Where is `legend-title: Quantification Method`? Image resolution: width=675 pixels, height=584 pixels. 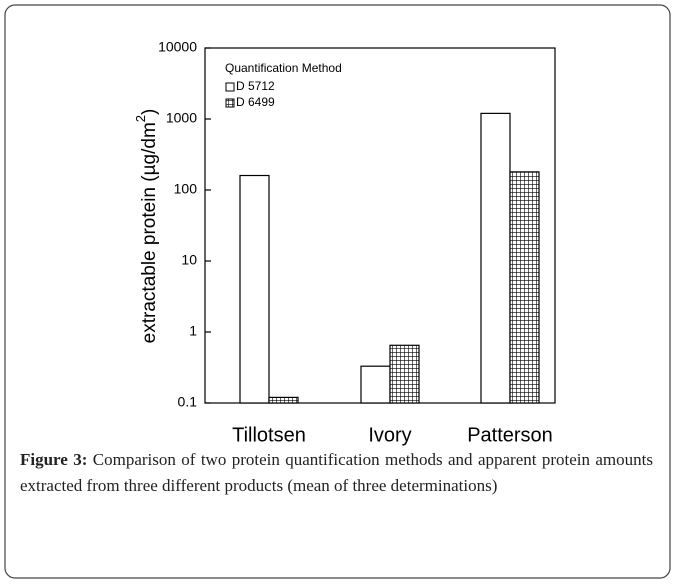
legend-title: Quantification Method is located at coordinates (283, 68).